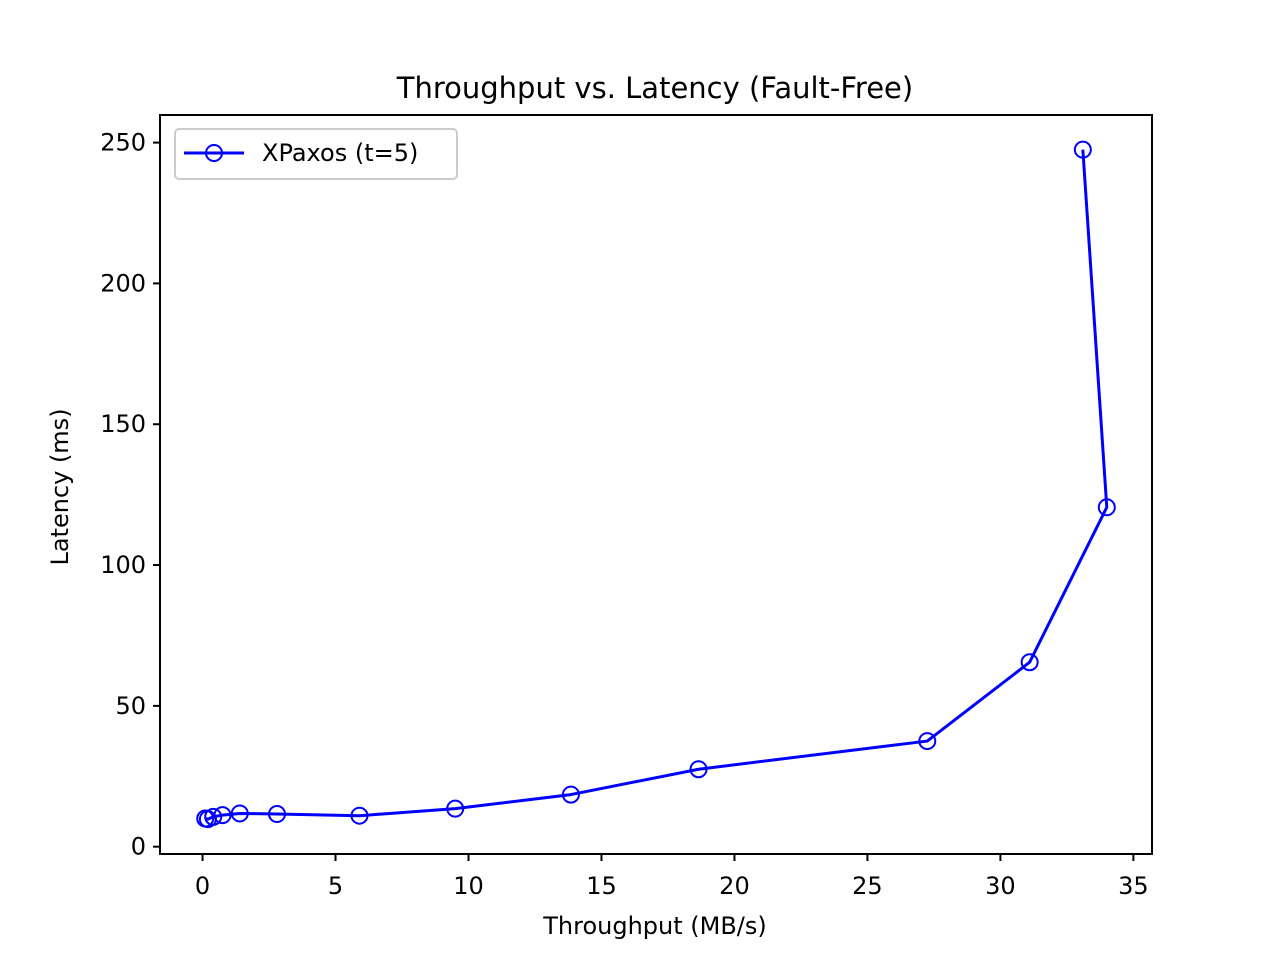  Describe the element at coordinates (123, 283) in the screenshot. I see `y-tick-label: 200` at that location.